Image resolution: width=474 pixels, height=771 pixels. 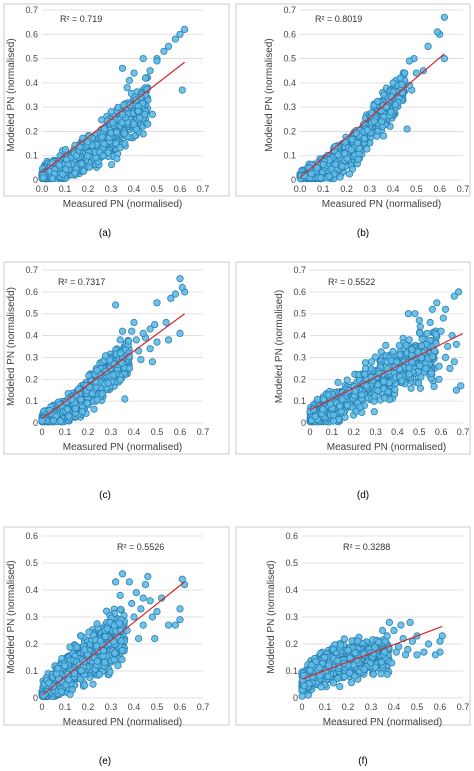 I want to click on x-tick-label: 0.7, so click(x=203, y=432).